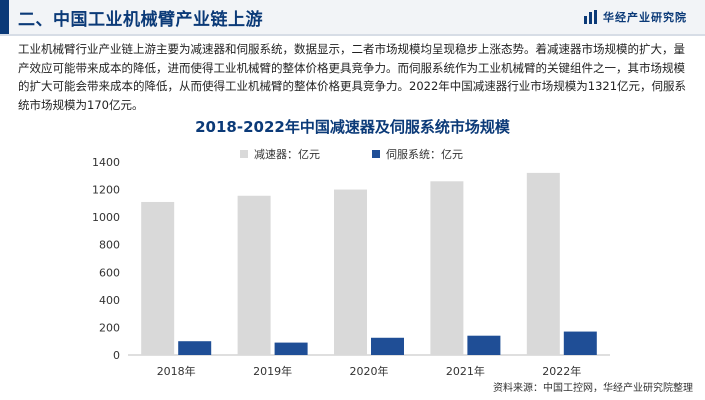 The image size is (705, 400). What do you see at coordinates (465, 371) in the screenshot?
I see `x-tick-label: 2021年` at bounding box center [465, 371].